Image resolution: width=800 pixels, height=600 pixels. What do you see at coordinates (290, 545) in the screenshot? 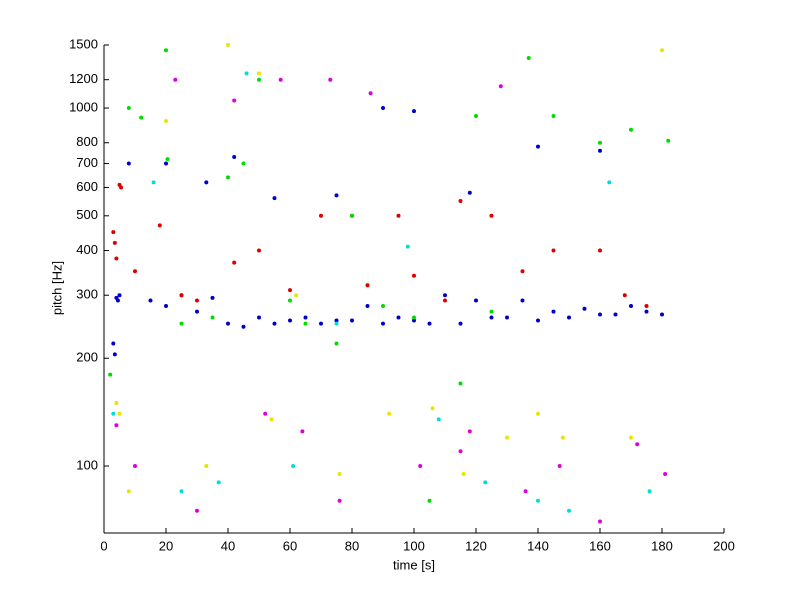
I see `x-tick-label: 60` at bounding box center [290, 545].